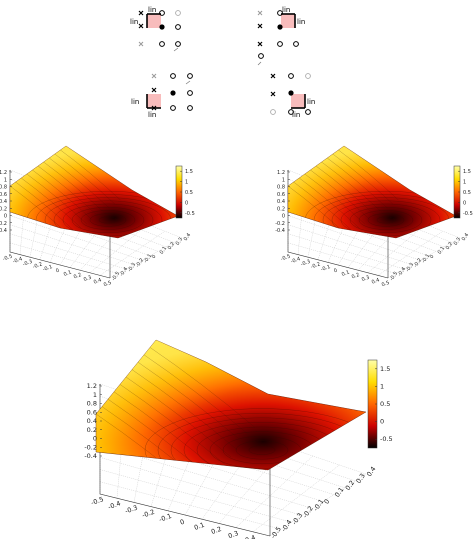  I want to click on shaded-cell, so click(298, 101).